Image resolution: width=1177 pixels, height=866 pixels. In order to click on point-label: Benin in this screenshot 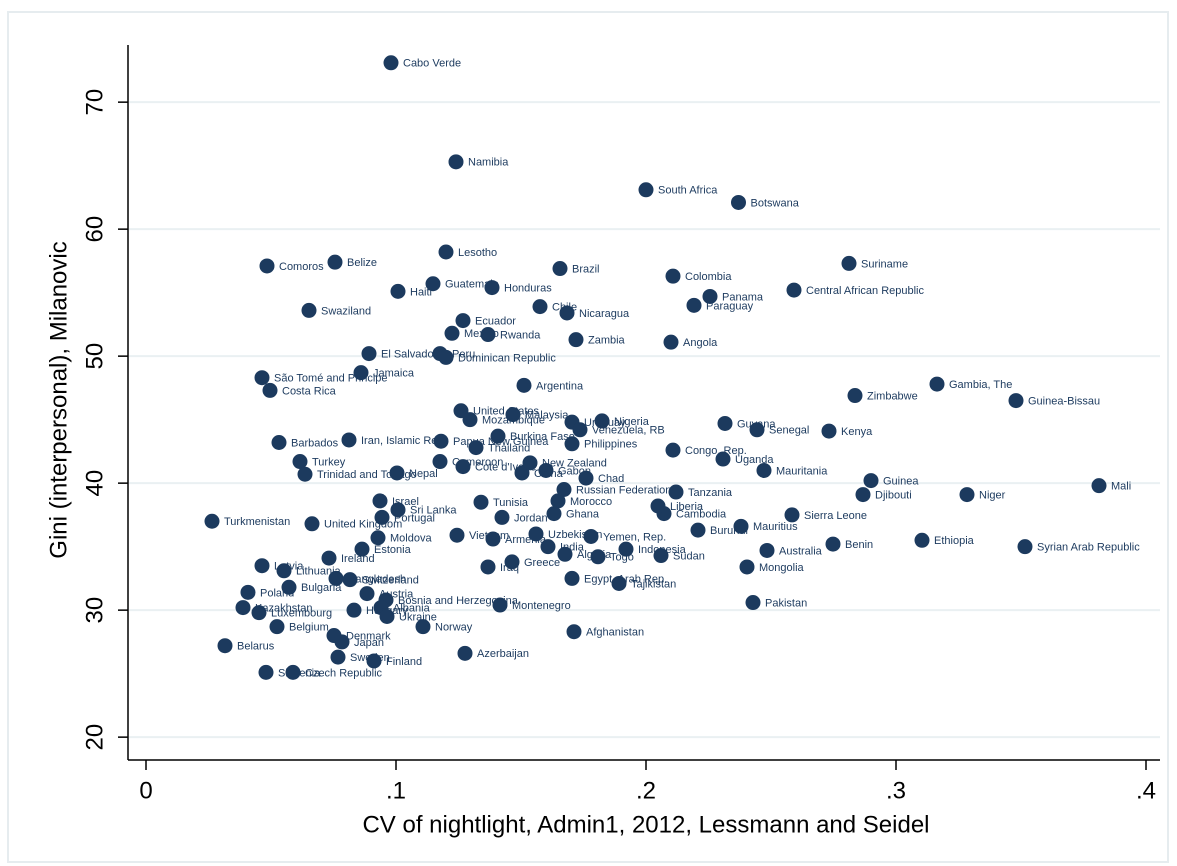, I will do `click(859, 545)`.